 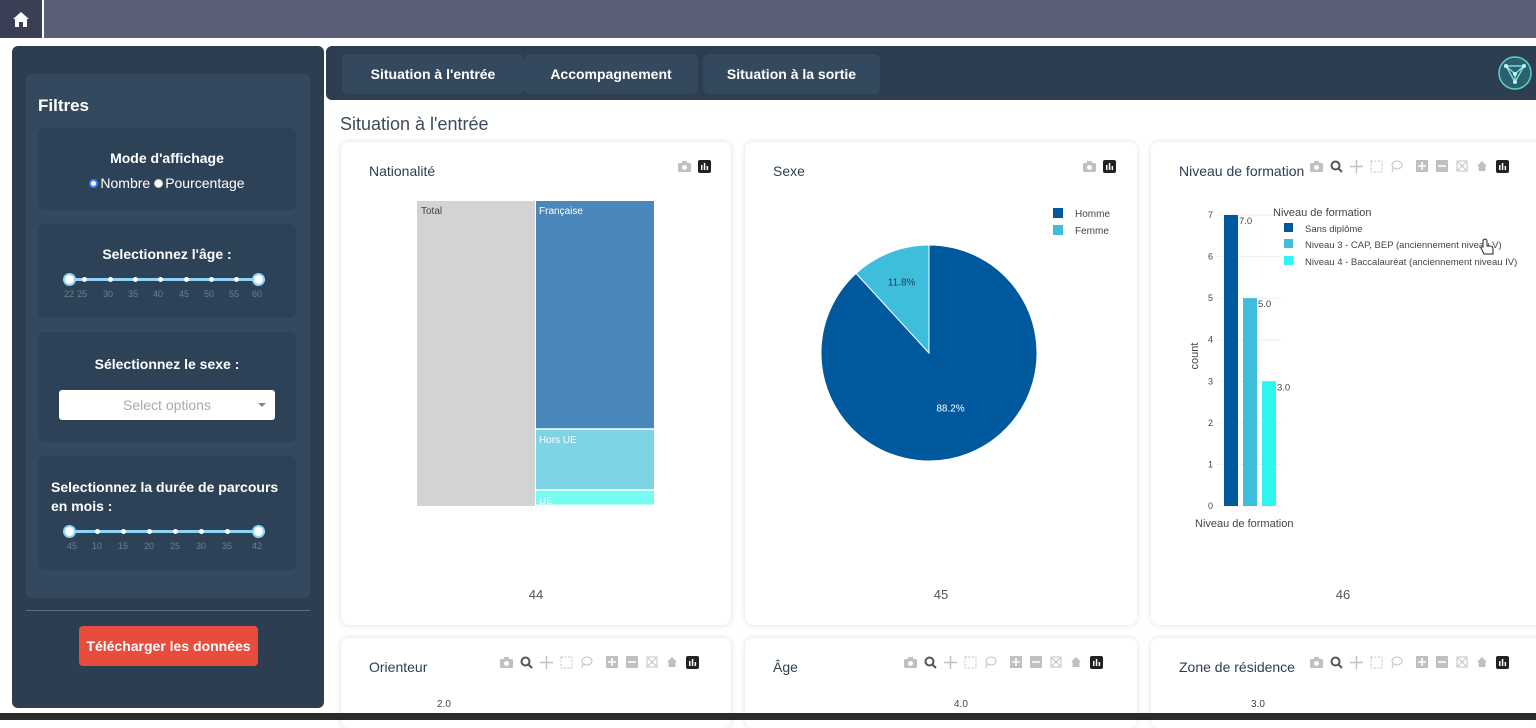 What do you see at coordinates (768, 716) in the screenshot?
I see `taskbar-strip` at bounding box center [768, 716].